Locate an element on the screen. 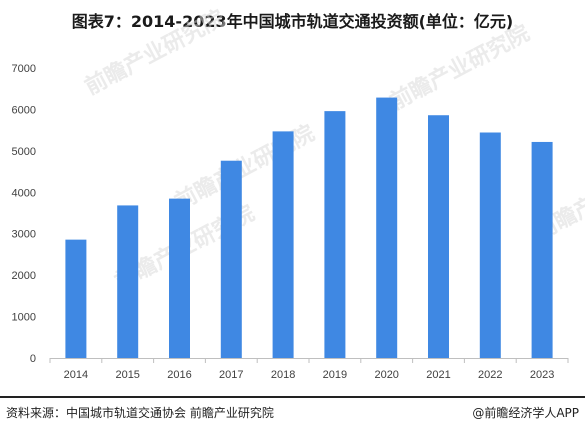  x-tick-label: 2016 is located at coordinates (179, 375).